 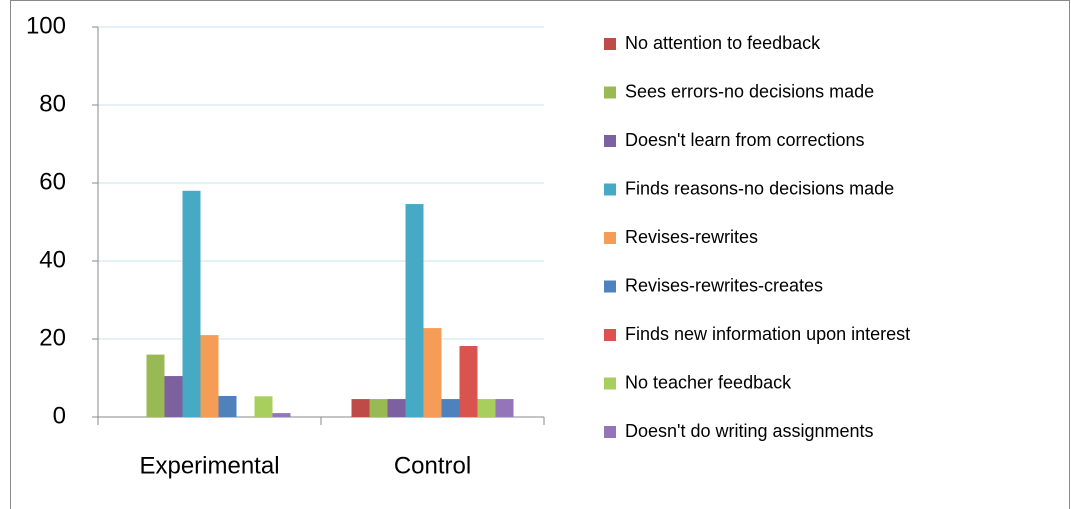 What do you see at coordinates (52, 337) in the screenshot?
I see `y-tick-label: 20` at bounding box center [52, 337].